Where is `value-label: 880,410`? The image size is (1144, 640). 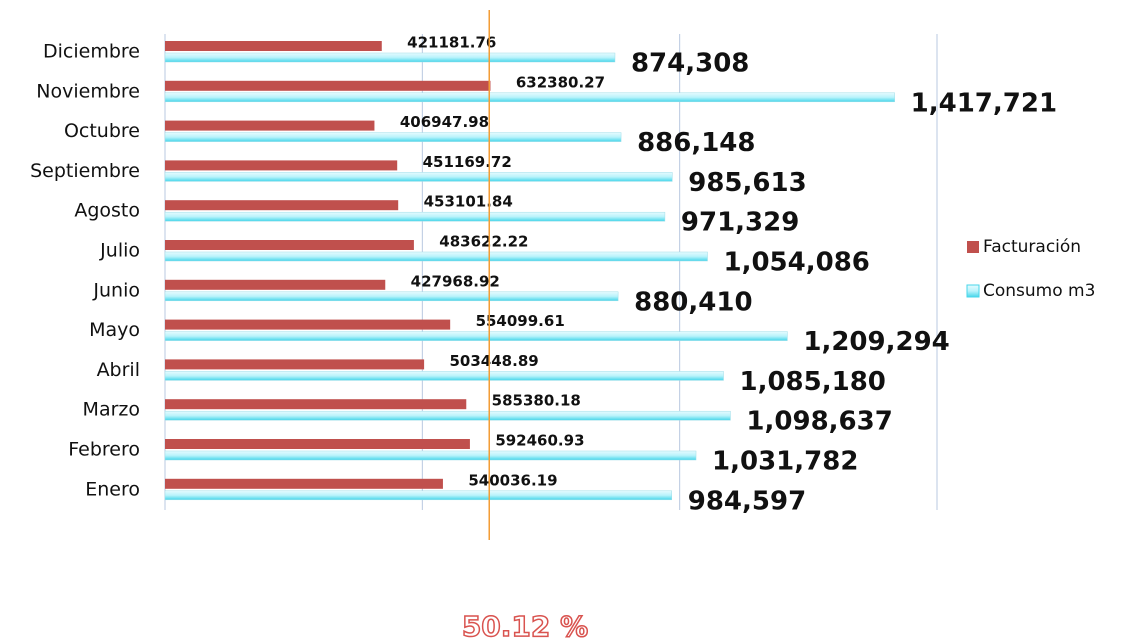 value-label: 880,410 is located at coordinates (693, 302).